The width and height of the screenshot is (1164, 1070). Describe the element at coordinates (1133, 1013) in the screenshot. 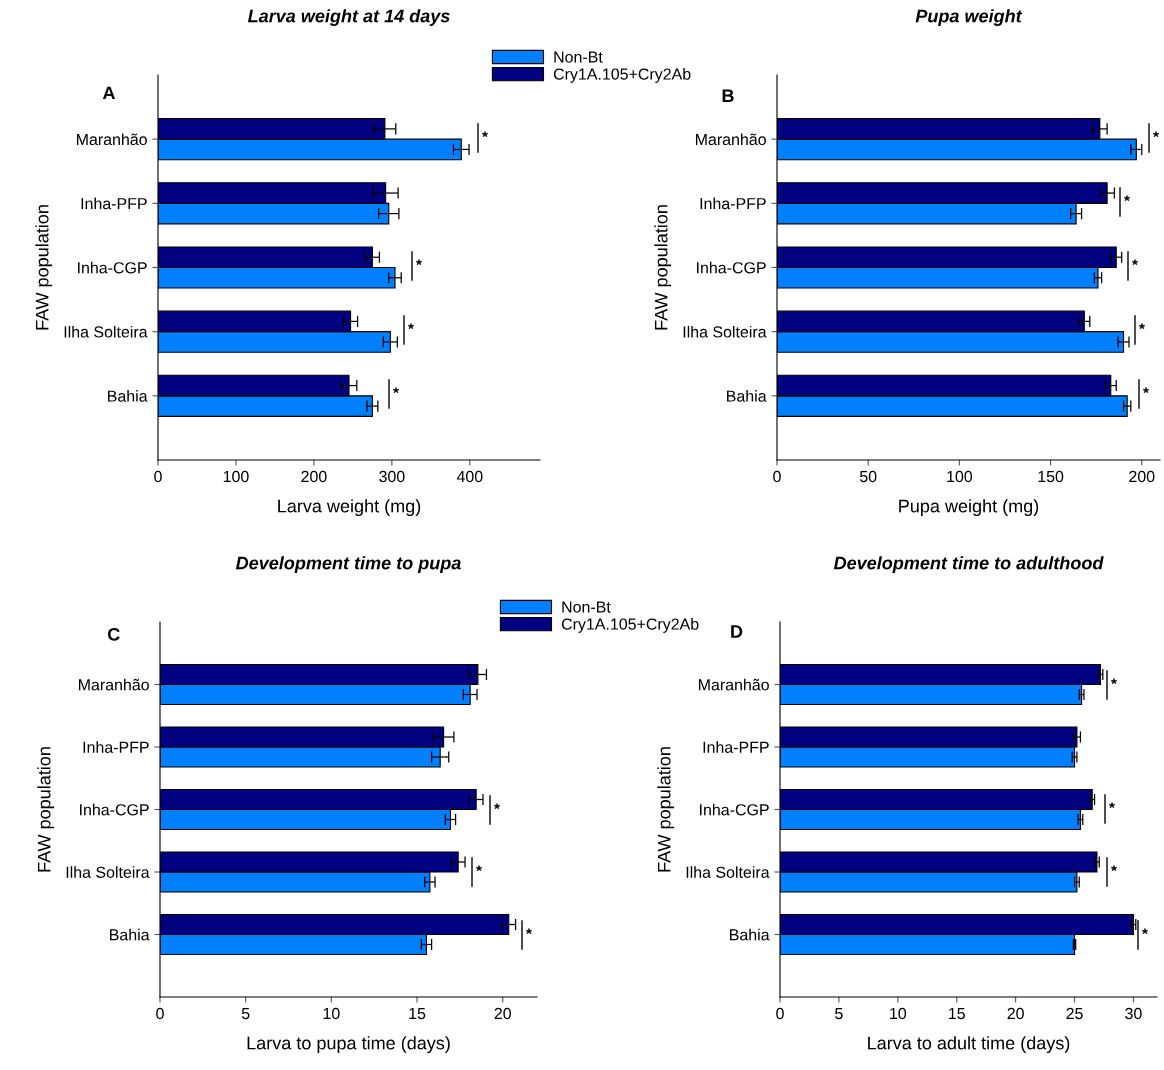

I see `x-tick-label: 30` at that location.